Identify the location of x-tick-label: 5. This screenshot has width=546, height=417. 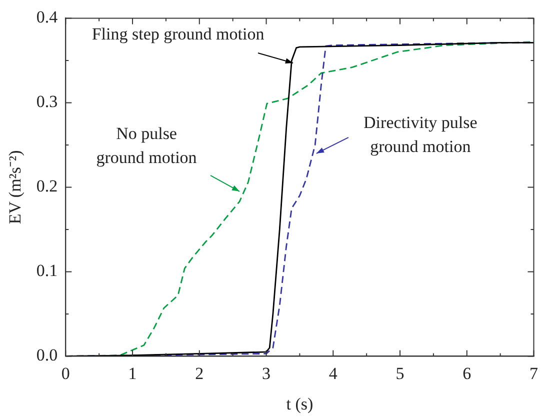
(400, 373).